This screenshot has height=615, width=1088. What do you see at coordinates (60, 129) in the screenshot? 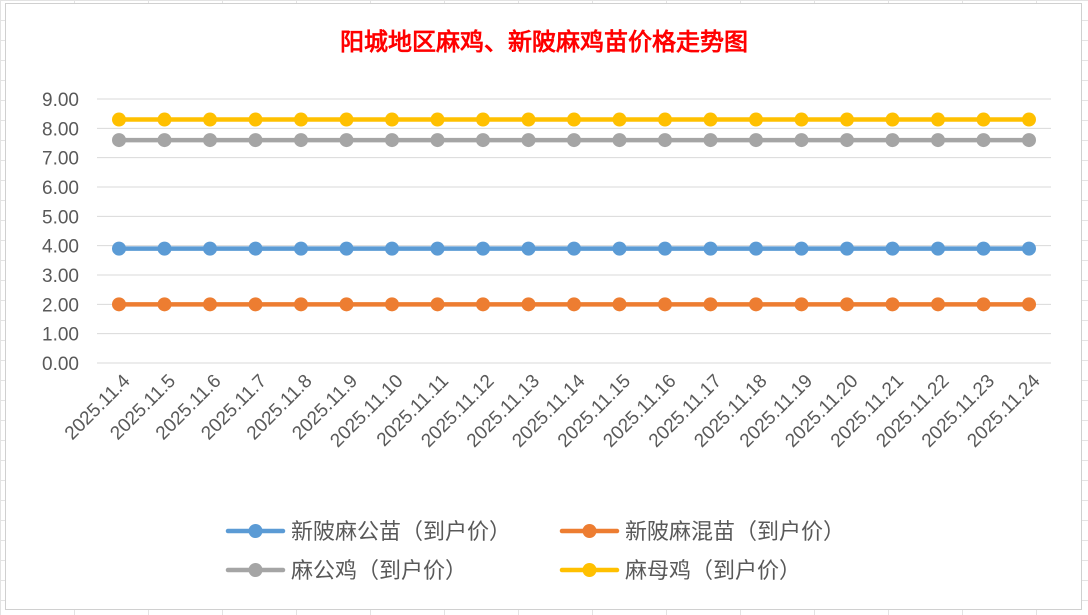
I see `y-tick-label: 8.00` at bounding box center [60, 129].